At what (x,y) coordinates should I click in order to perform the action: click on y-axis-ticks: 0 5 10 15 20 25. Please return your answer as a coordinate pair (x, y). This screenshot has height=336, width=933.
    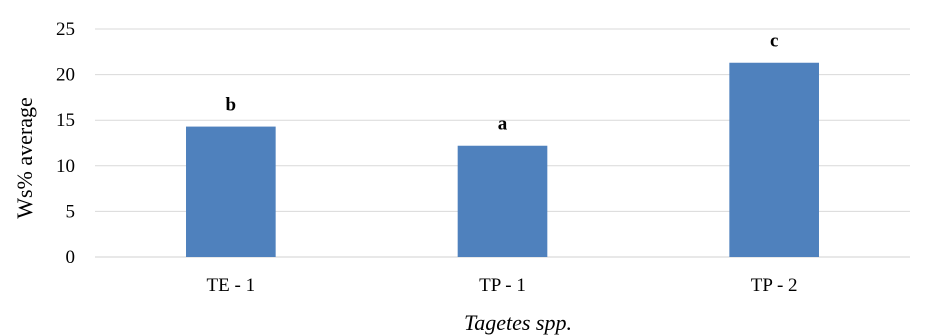
    Looking at the image, I should click on (65, 143).